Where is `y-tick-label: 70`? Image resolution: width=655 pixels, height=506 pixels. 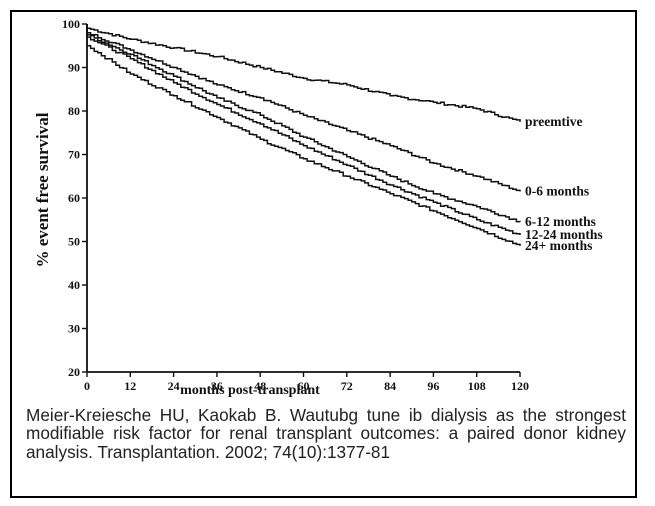
y-tick-label: 70 is located at coordinates (74, 155).